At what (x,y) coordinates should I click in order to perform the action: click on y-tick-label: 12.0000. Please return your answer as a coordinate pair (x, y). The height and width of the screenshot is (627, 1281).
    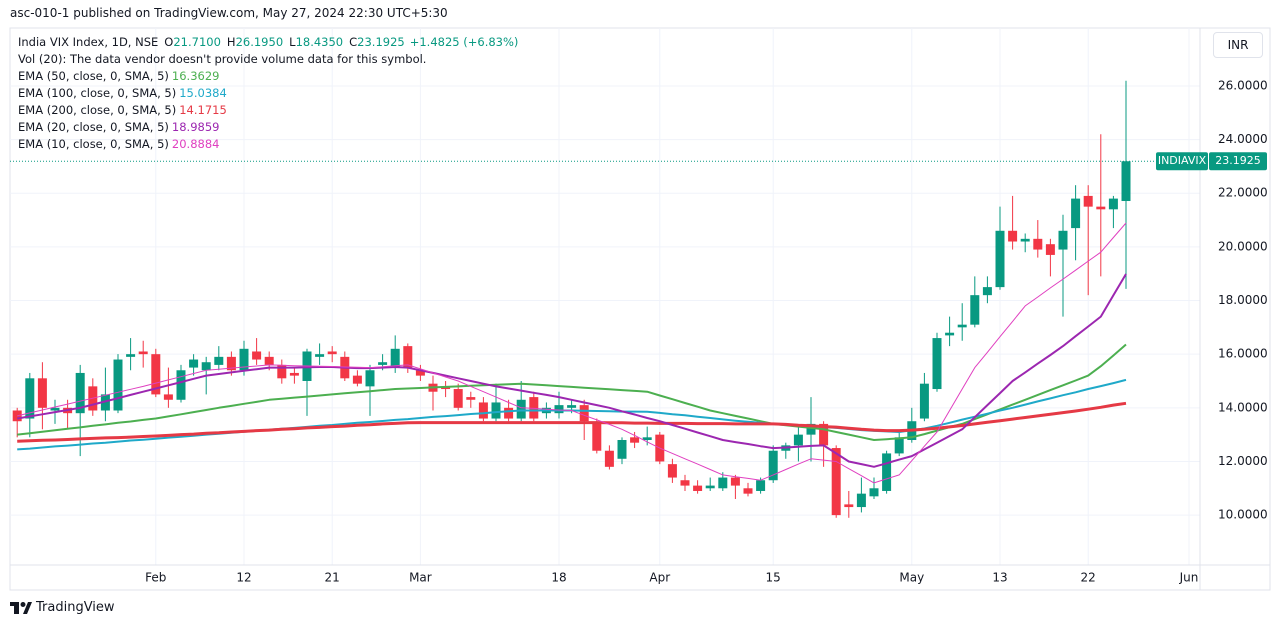
    Looking at the image, I should click on (1243, 461).